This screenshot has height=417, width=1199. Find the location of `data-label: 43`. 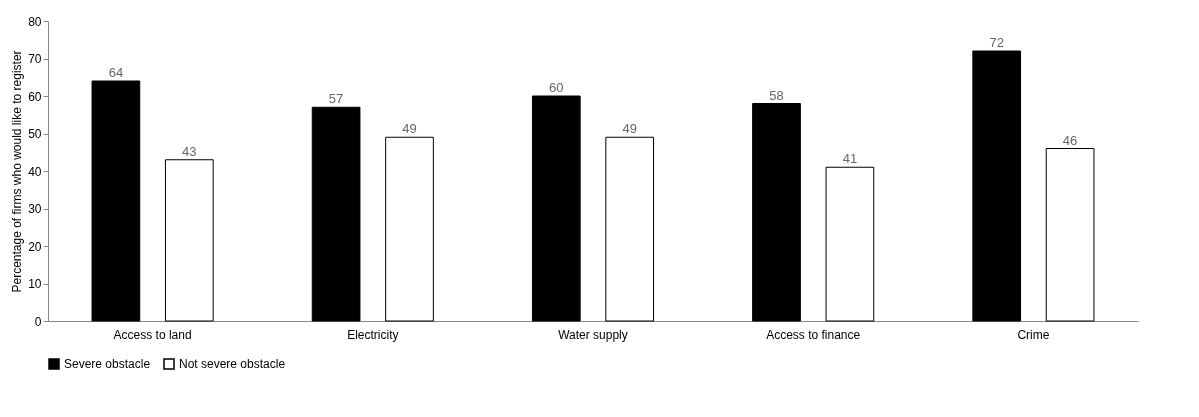

data-label: 43 is located at coordinates (189, 151).